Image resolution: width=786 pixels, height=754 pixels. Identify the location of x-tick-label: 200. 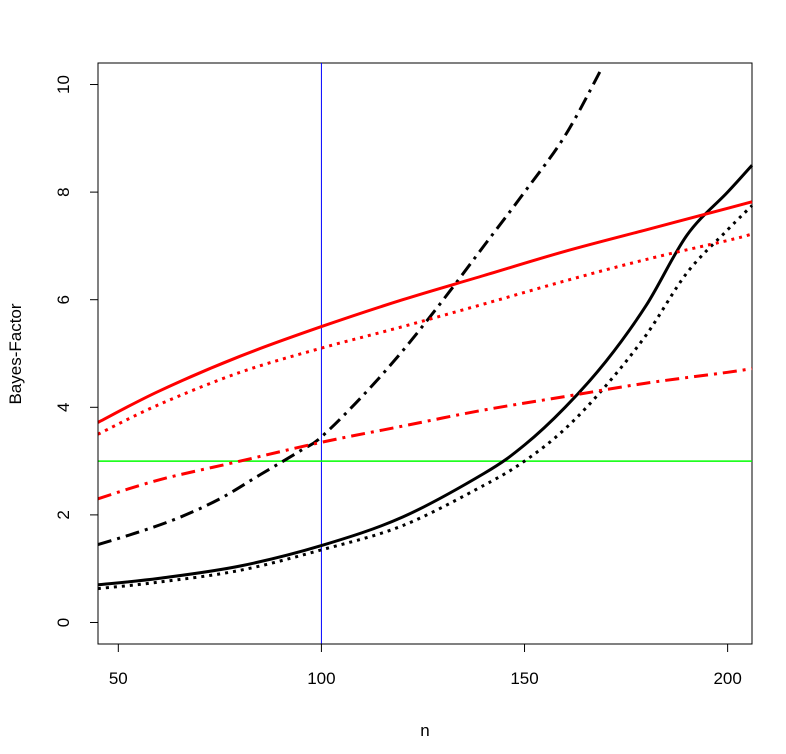
(727, 678).